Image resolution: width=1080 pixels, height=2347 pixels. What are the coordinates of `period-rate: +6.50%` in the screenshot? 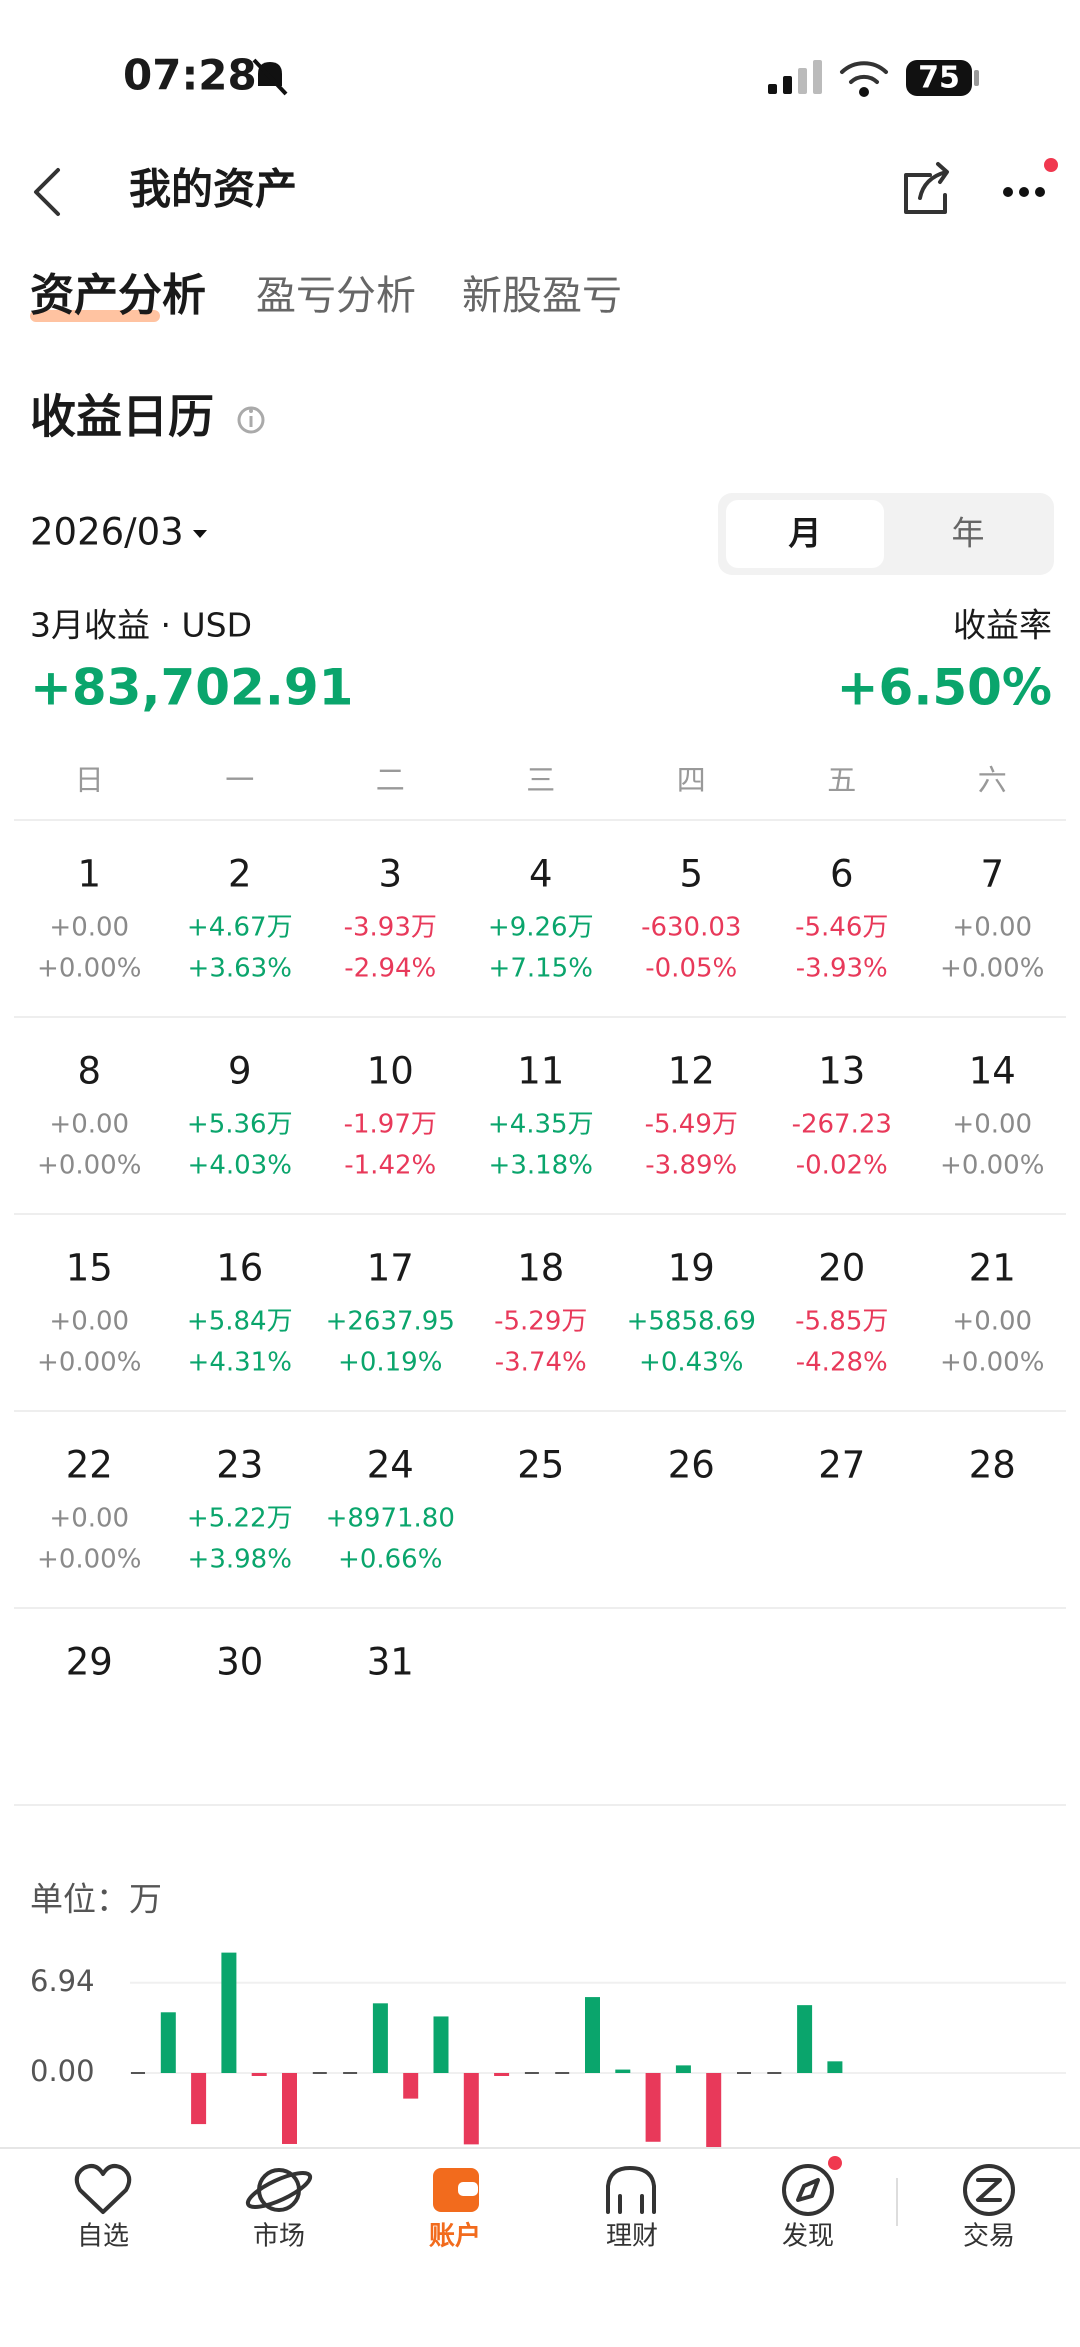 It's located at (944, 688).